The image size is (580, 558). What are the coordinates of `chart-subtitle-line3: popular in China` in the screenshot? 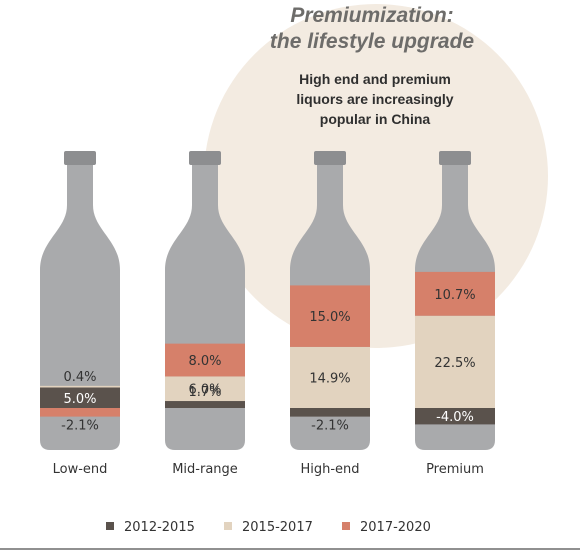 It's located at (375, 119).